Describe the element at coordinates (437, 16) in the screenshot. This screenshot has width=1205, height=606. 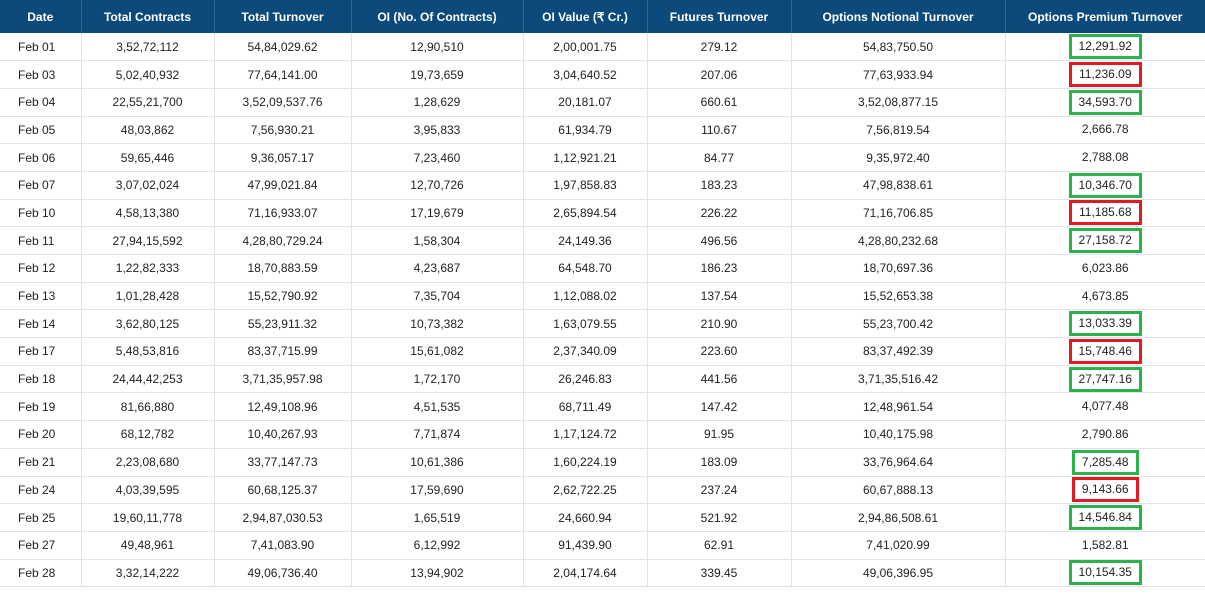
I see `header-oi-contracts: OI (No. Of Contracts)` at that location.